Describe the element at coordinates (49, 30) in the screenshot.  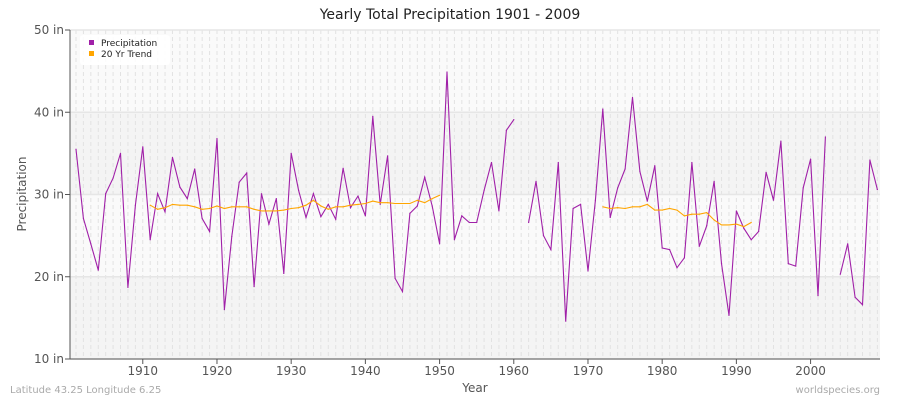
I see `y-tick-label: 50 in` at that location.